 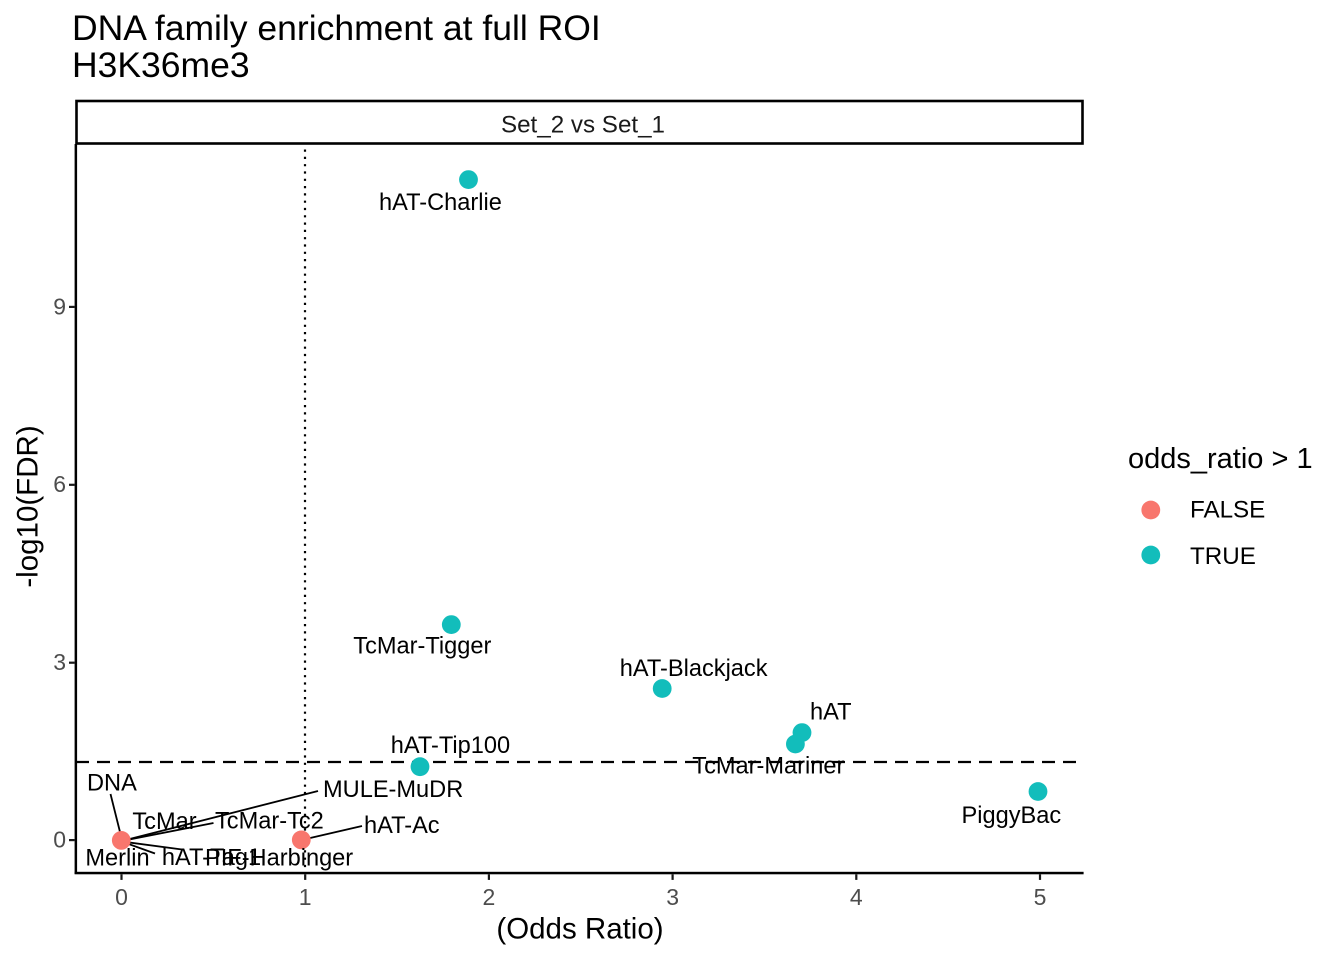 I want to click on svg-text: DNA, so click(x=112, y=784).